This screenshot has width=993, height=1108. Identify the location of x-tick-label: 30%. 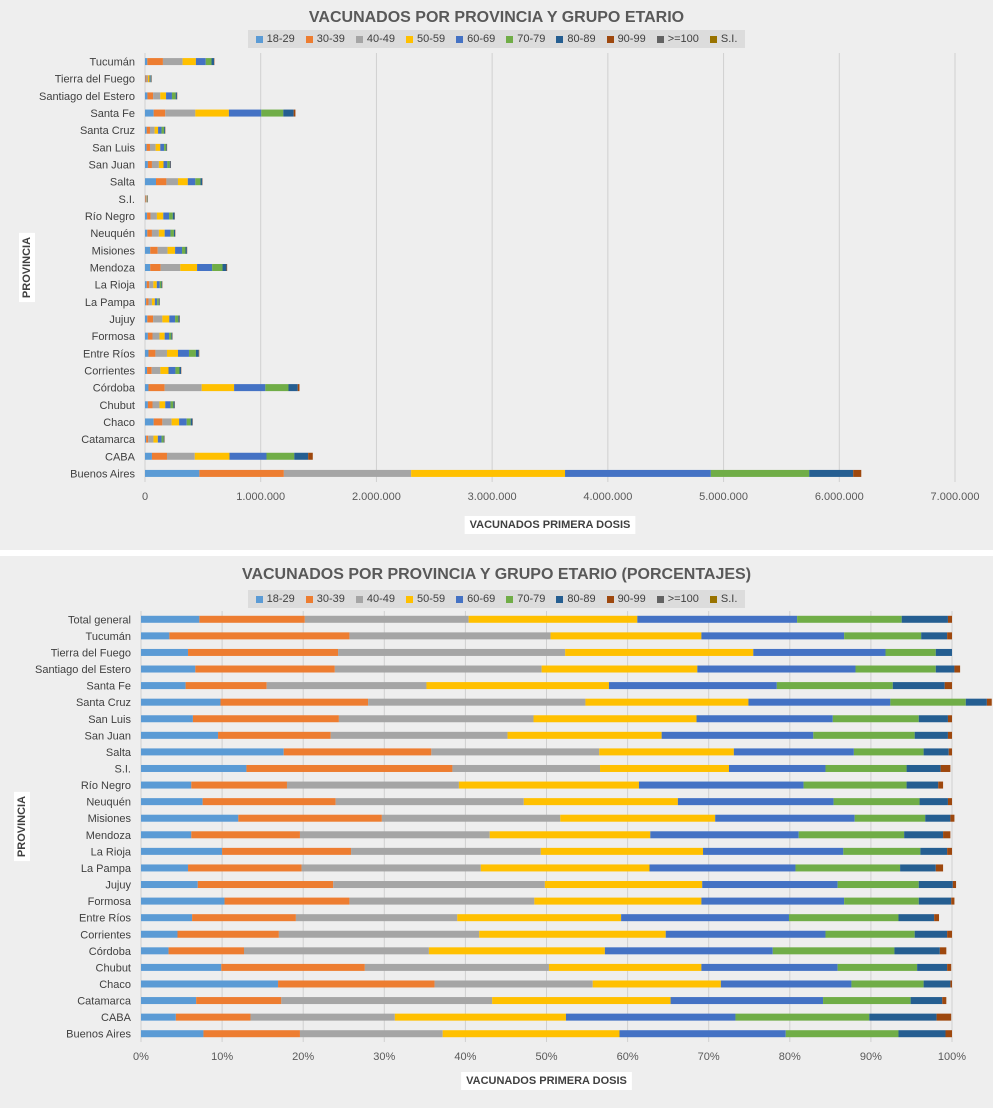
(384, 1057).